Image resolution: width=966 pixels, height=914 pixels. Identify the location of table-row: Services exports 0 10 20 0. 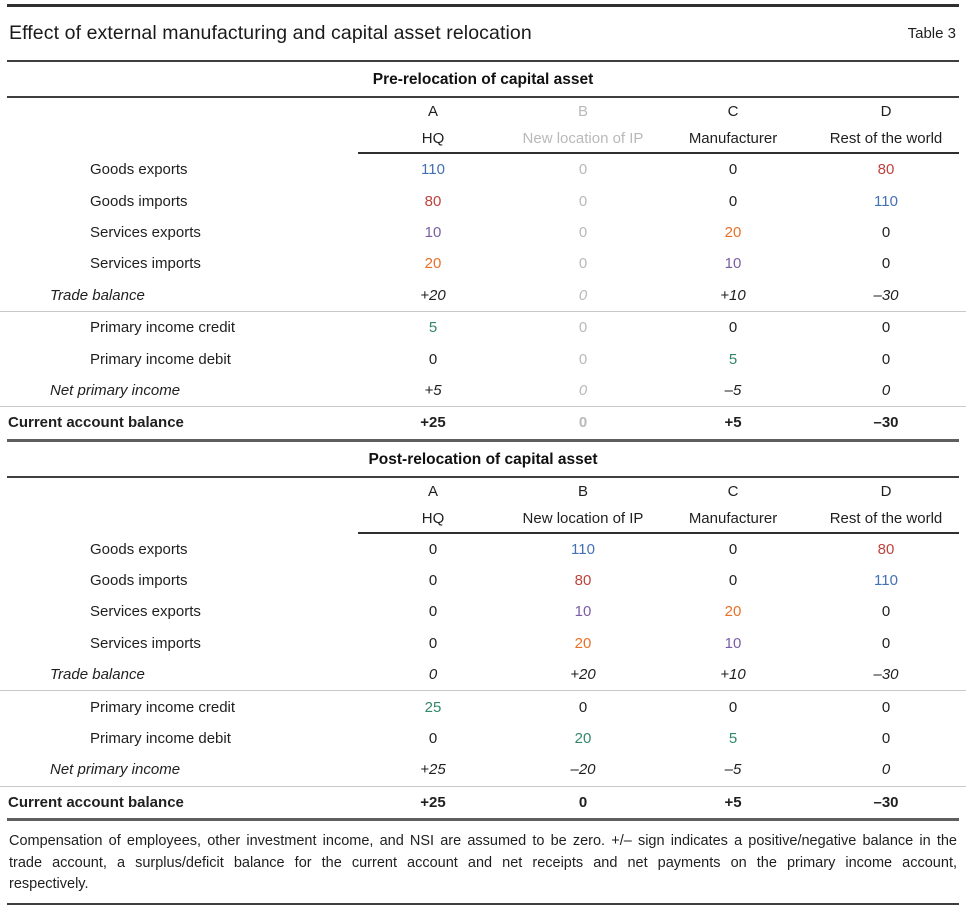
(483, 611).